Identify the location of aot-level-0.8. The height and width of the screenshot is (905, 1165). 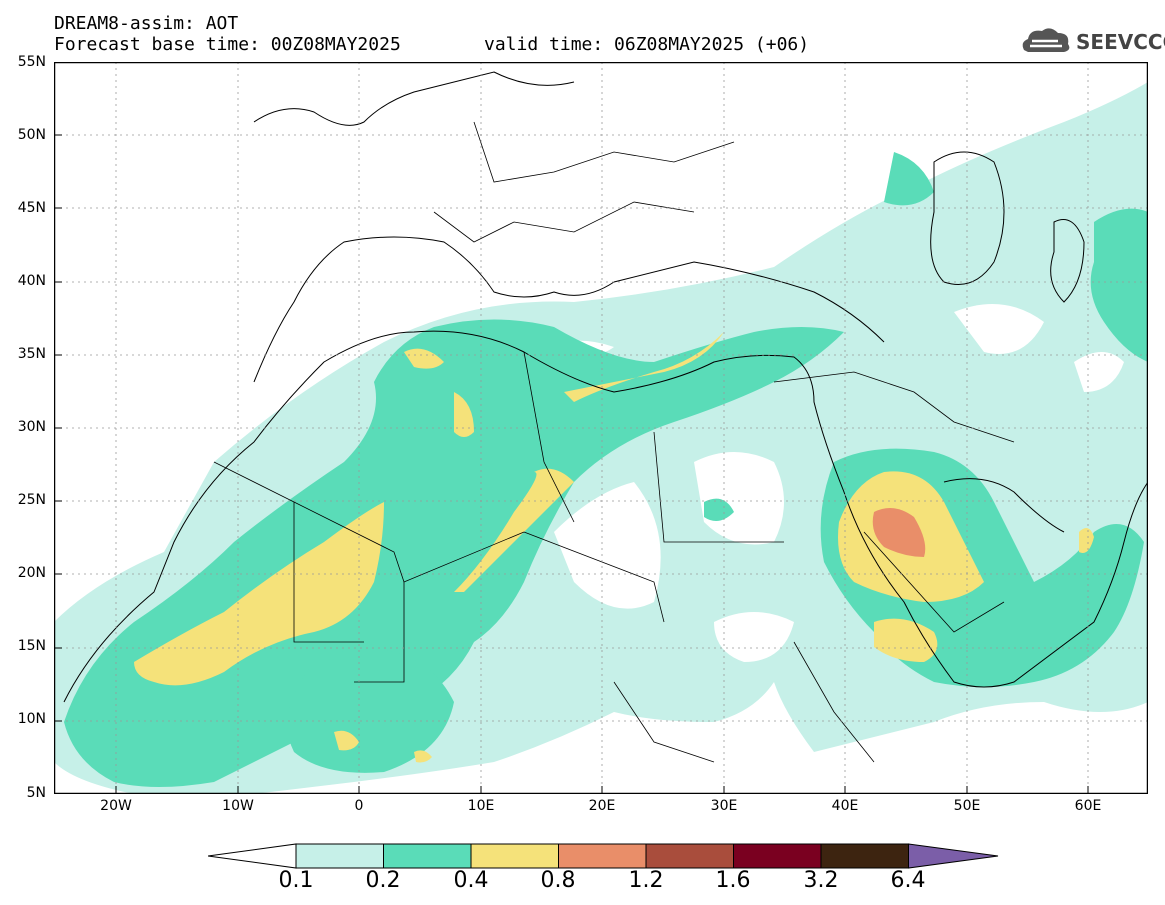
(899, 532).